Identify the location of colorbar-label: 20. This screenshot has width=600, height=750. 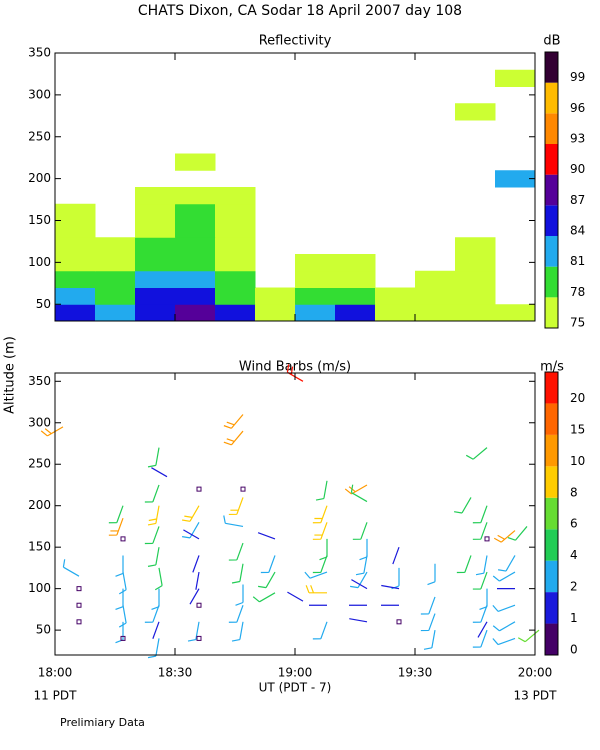
(577, 398).